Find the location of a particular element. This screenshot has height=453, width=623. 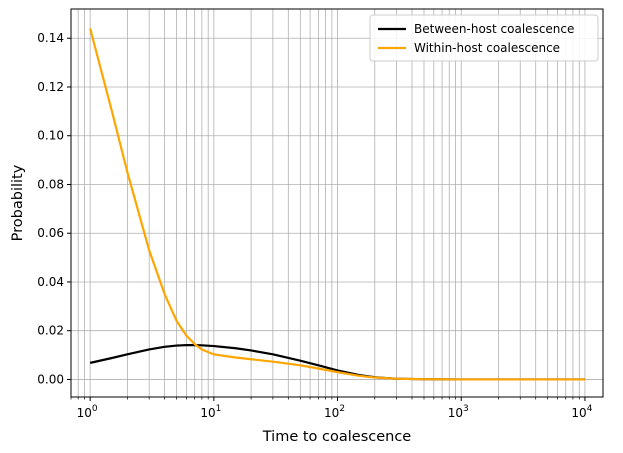

y-axis-label: Probability is located at coordinates (18, 202).